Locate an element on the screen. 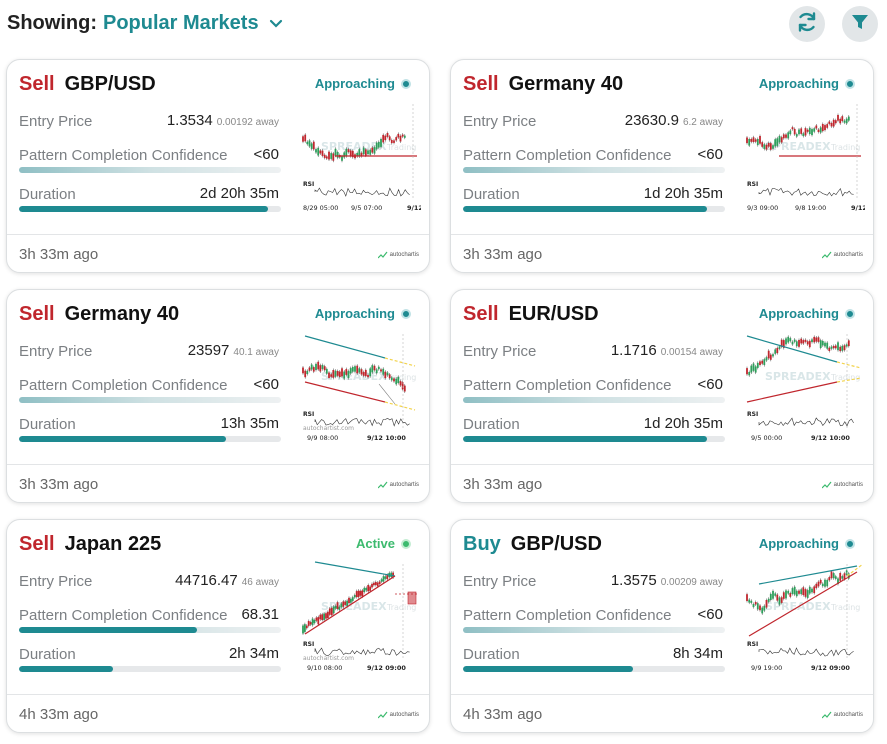  card-title: Buy GBP/USD is located at coordinates (532, 544).